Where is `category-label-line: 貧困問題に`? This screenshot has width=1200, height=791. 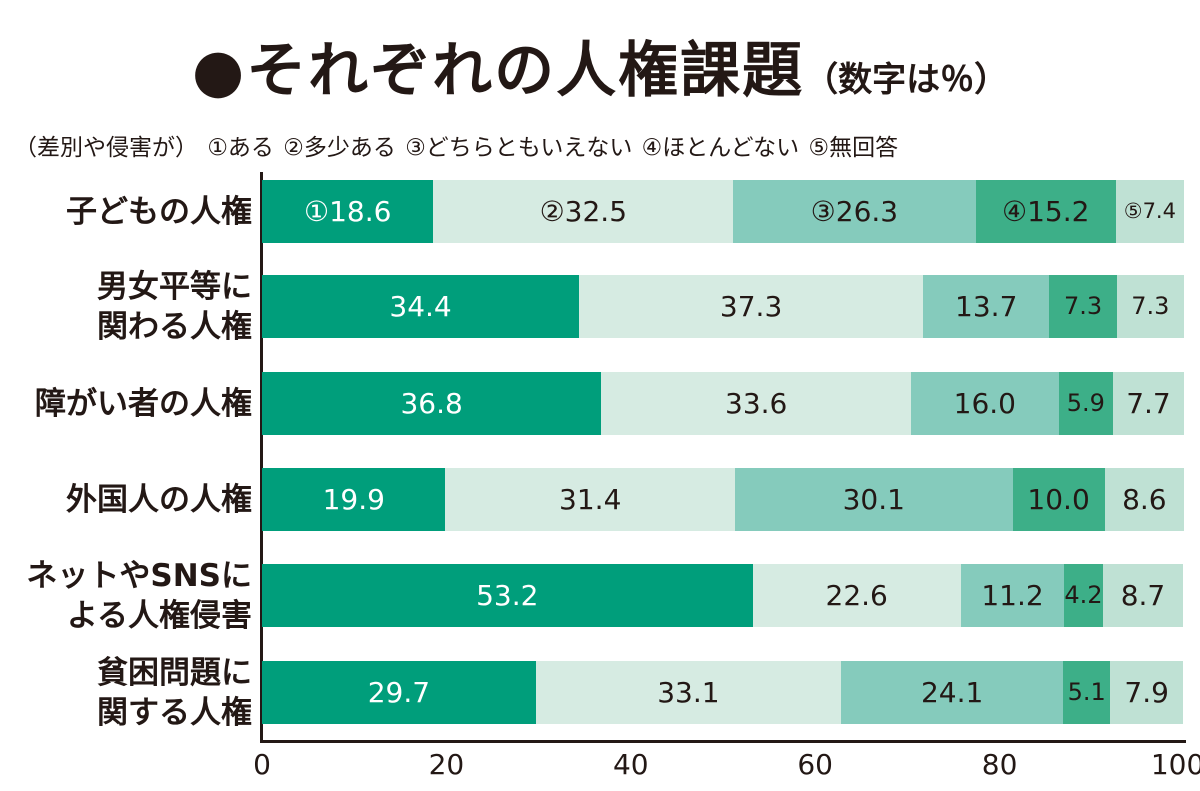 category-label-line: 貧困問題に is located at coordinates (174, 672).